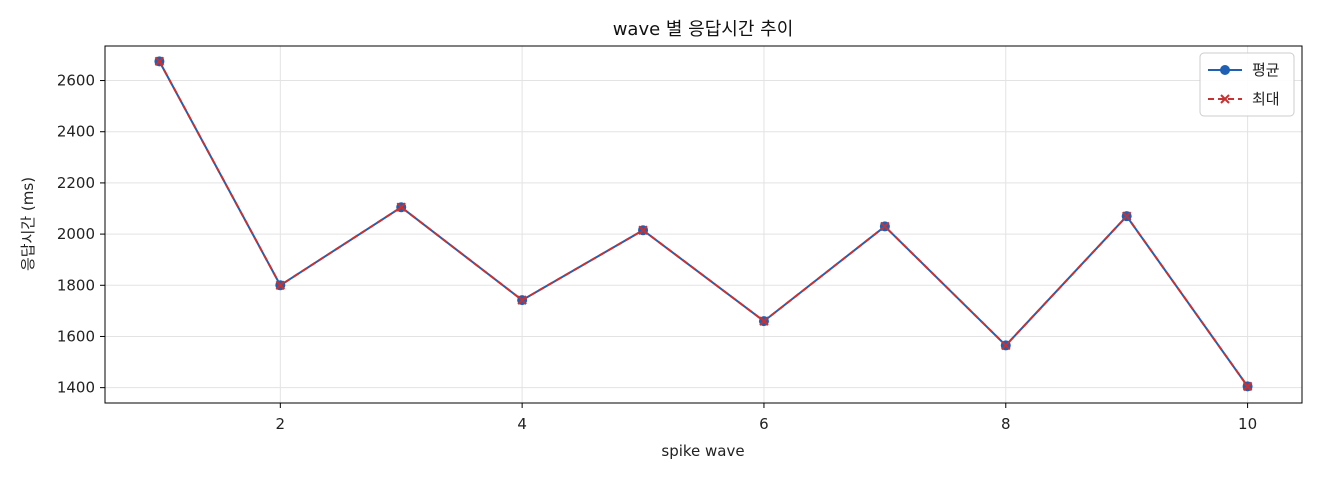 This screenshot has width=1320, height=480. I want to click on legend-entry: 최대, so click(1244, 99).